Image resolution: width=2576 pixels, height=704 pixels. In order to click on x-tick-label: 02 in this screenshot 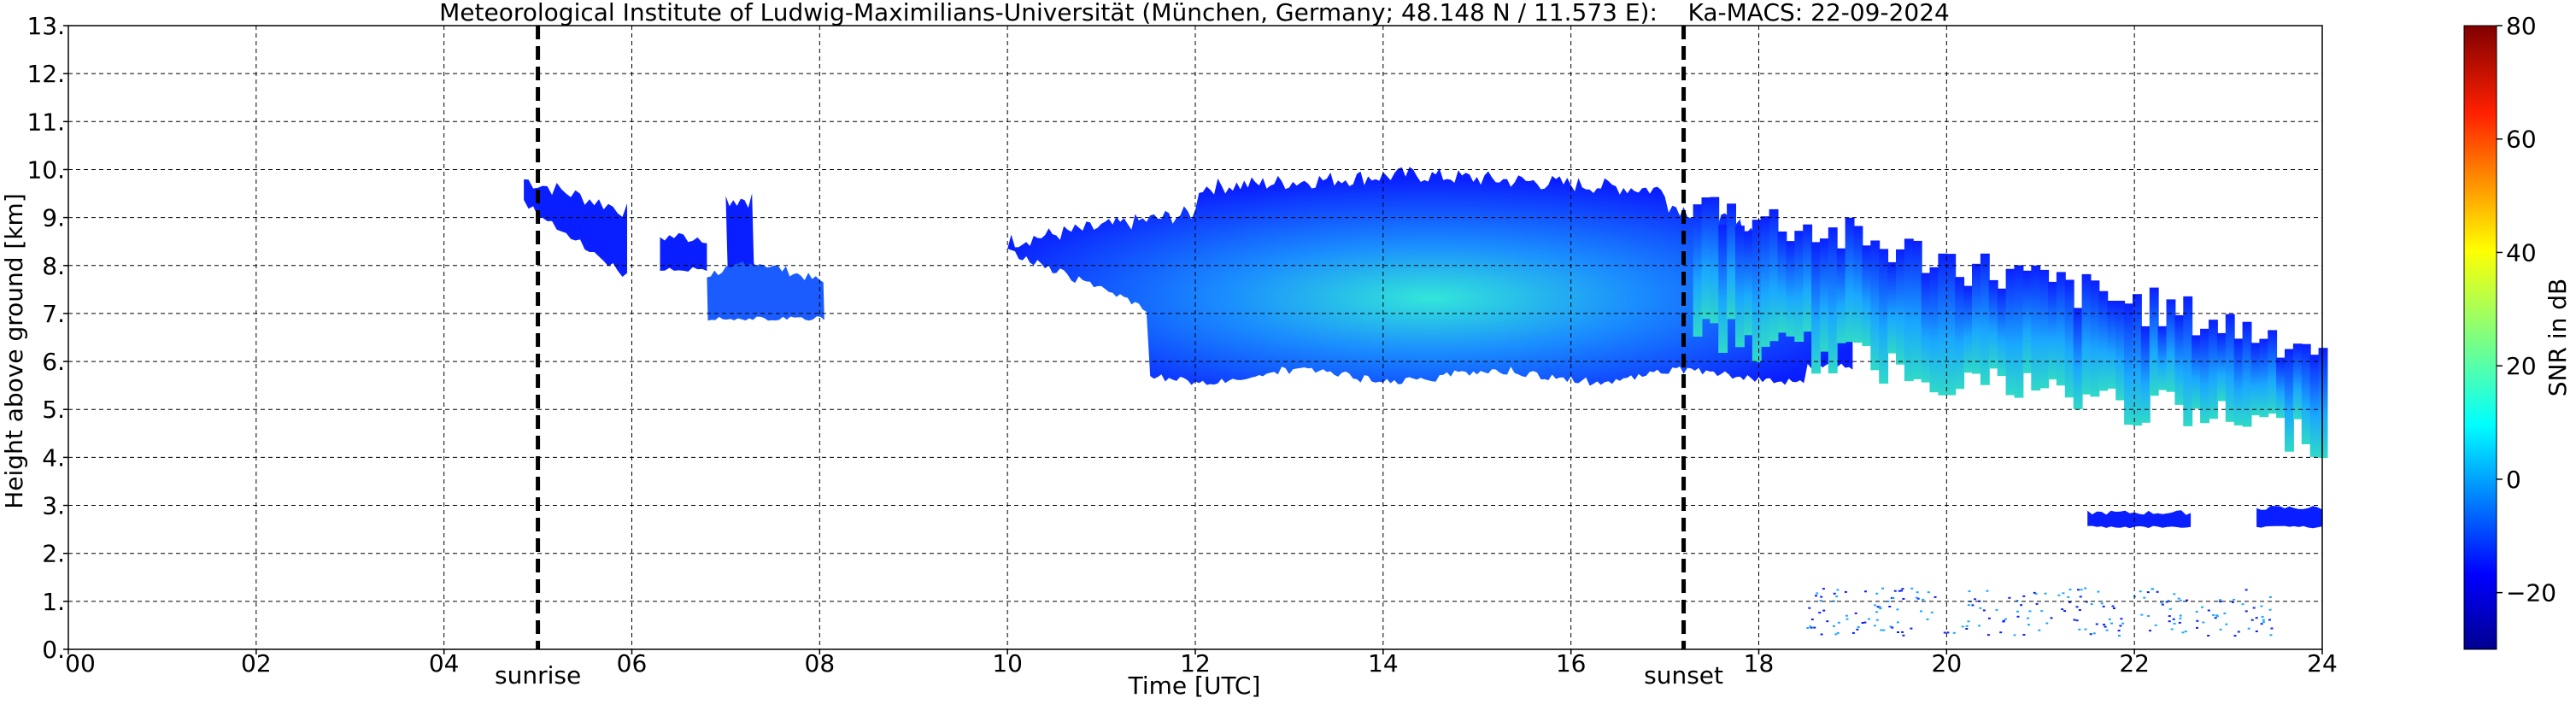, I will do `click(256, 663)`.